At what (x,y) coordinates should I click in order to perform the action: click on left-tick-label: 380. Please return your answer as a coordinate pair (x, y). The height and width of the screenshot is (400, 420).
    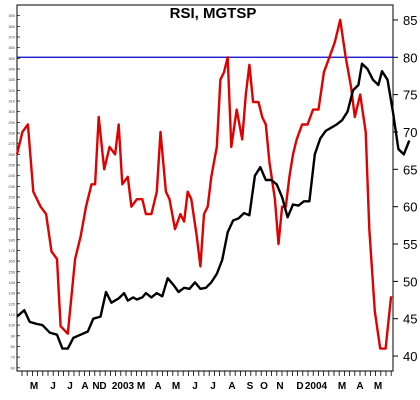
    Looking at the image, I should click on (11, 26).